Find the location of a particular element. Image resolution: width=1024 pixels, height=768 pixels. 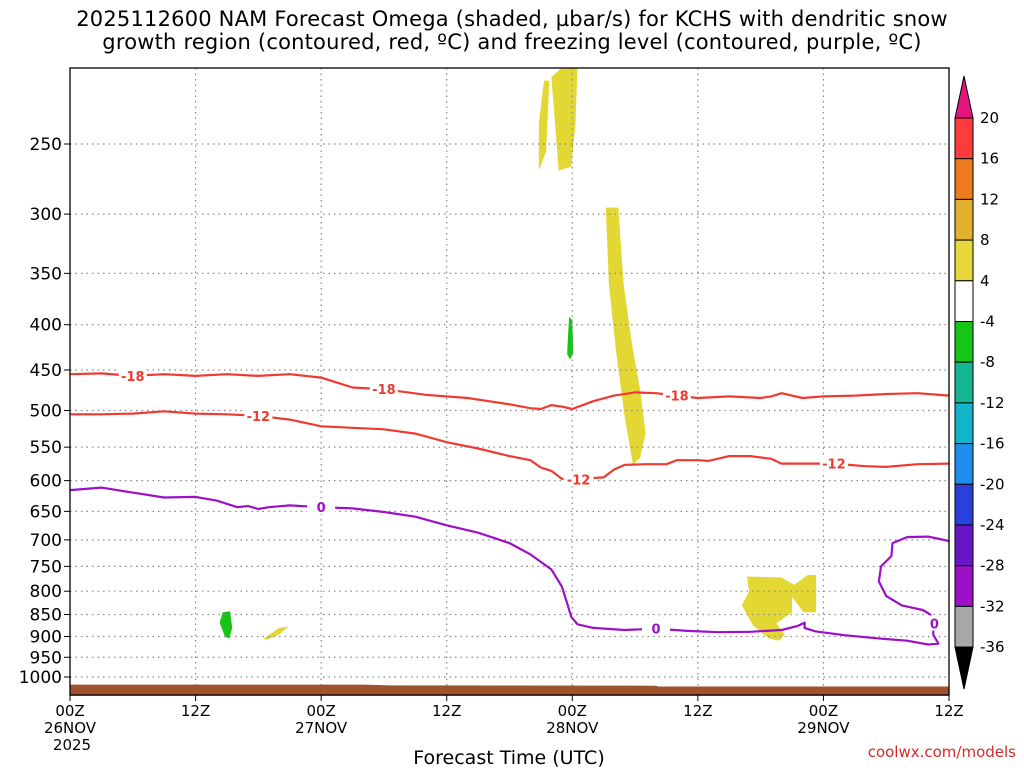

credit-text: coolwx.com/models is located at coordinates (942, 752).